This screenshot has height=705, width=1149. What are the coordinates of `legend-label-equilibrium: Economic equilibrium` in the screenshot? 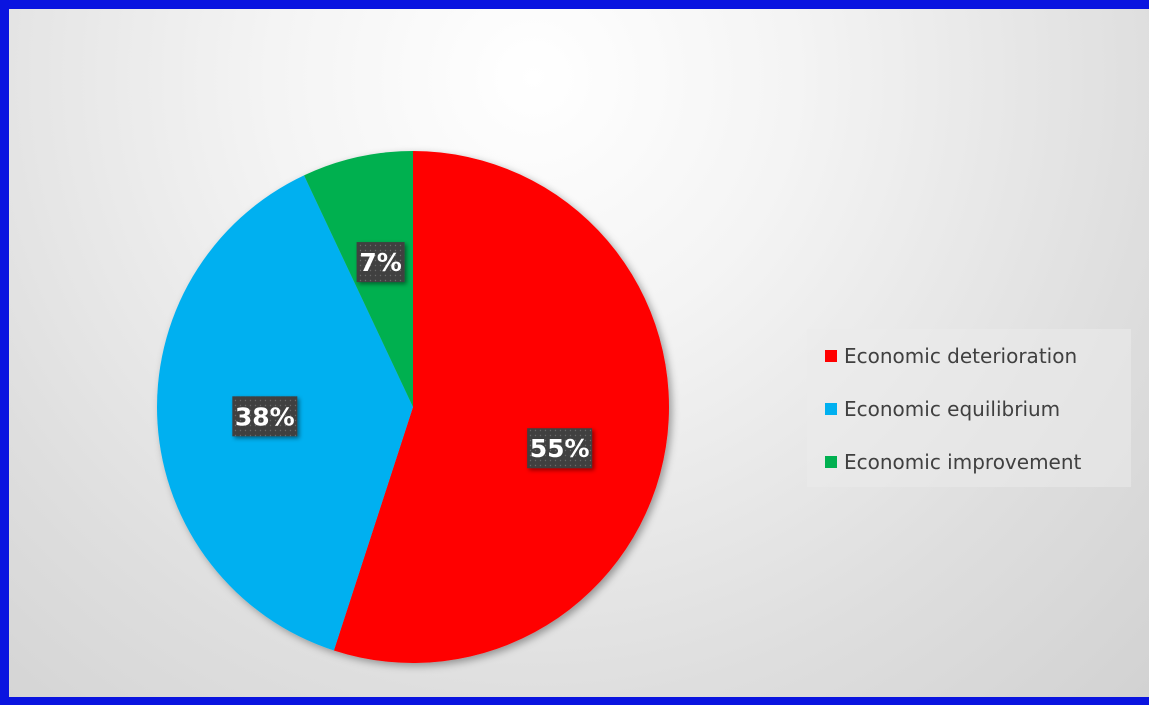 It's located at (952, 409).